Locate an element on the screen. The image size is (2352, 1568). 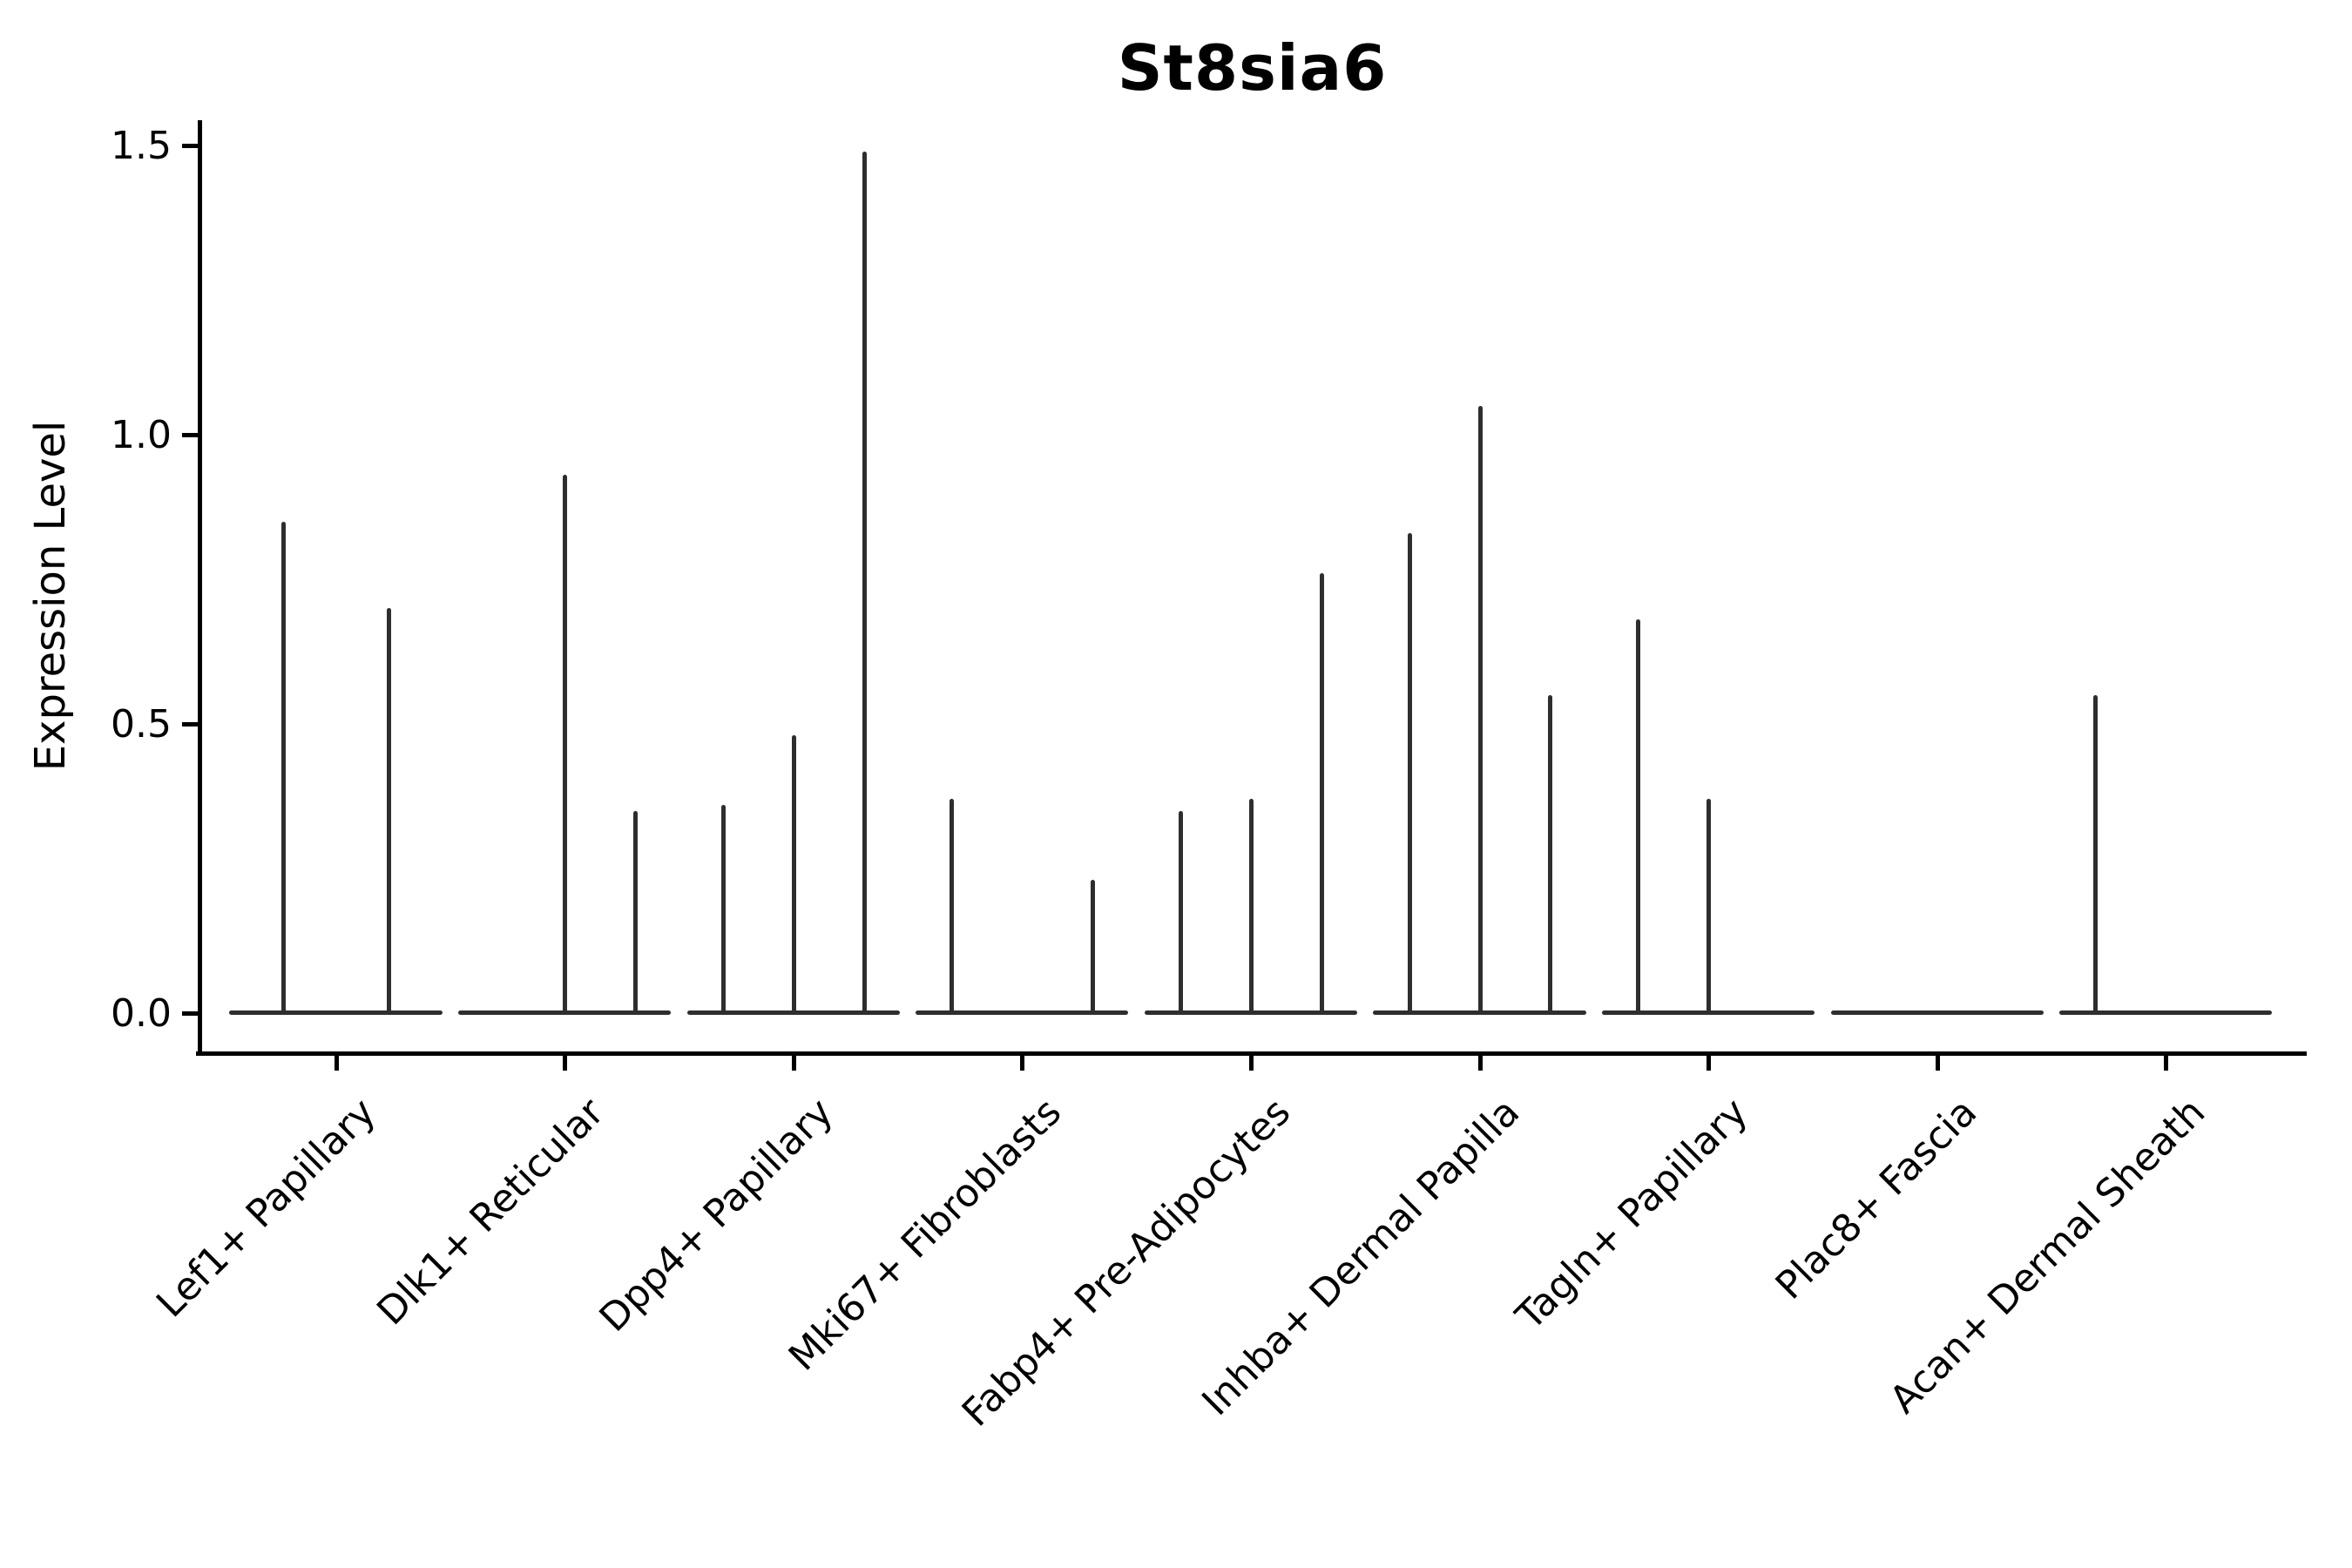
x-category-label: Lef1+ Papillary is located at coordinates (265, 1208).